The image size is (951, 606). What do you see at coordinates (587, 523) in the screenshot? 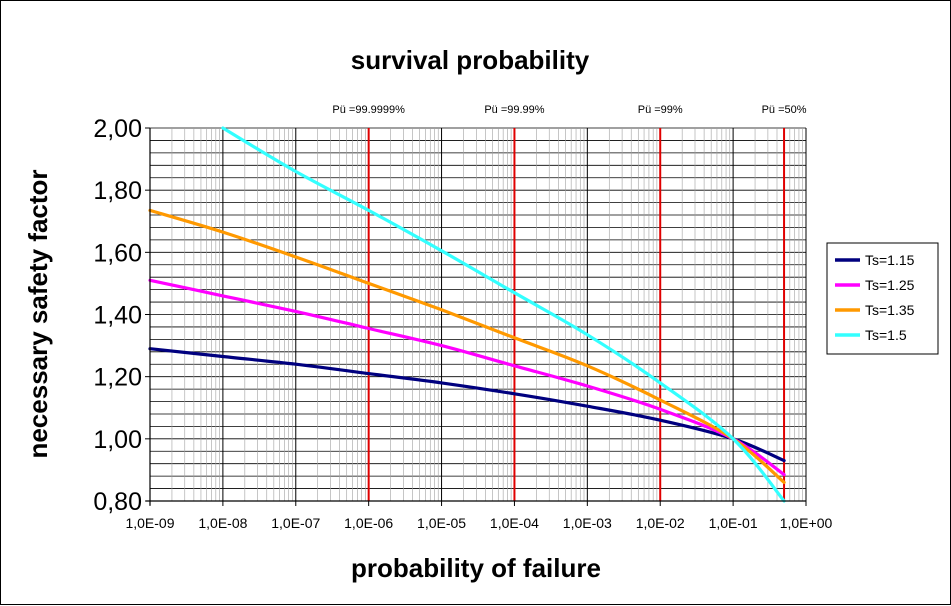
I see `x-tick-label: 1,0E-03` at bounding box center [587, 523].